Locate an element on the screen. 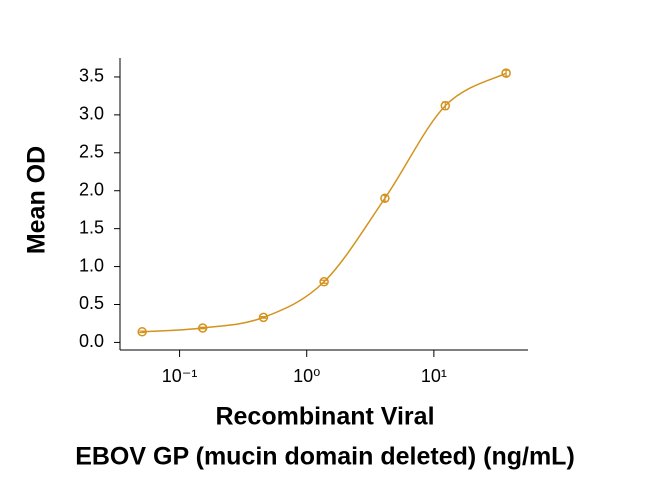 This screenshot has height=478, width=650. y-tick-label: 3.0 is located at coordinates (91, 114).